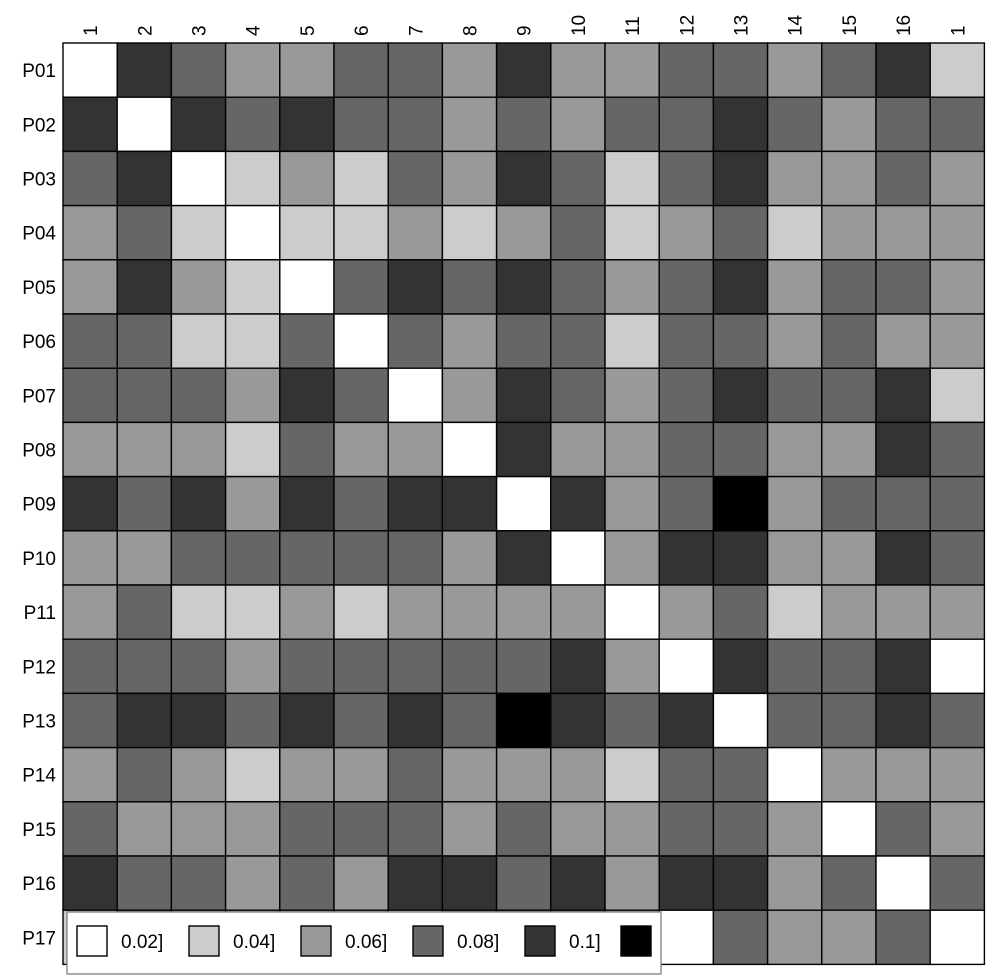 The image size is (986, 975). Describe the element at coordinates (39, 451) in the screenshot. I see `row-label: P08` at that location.